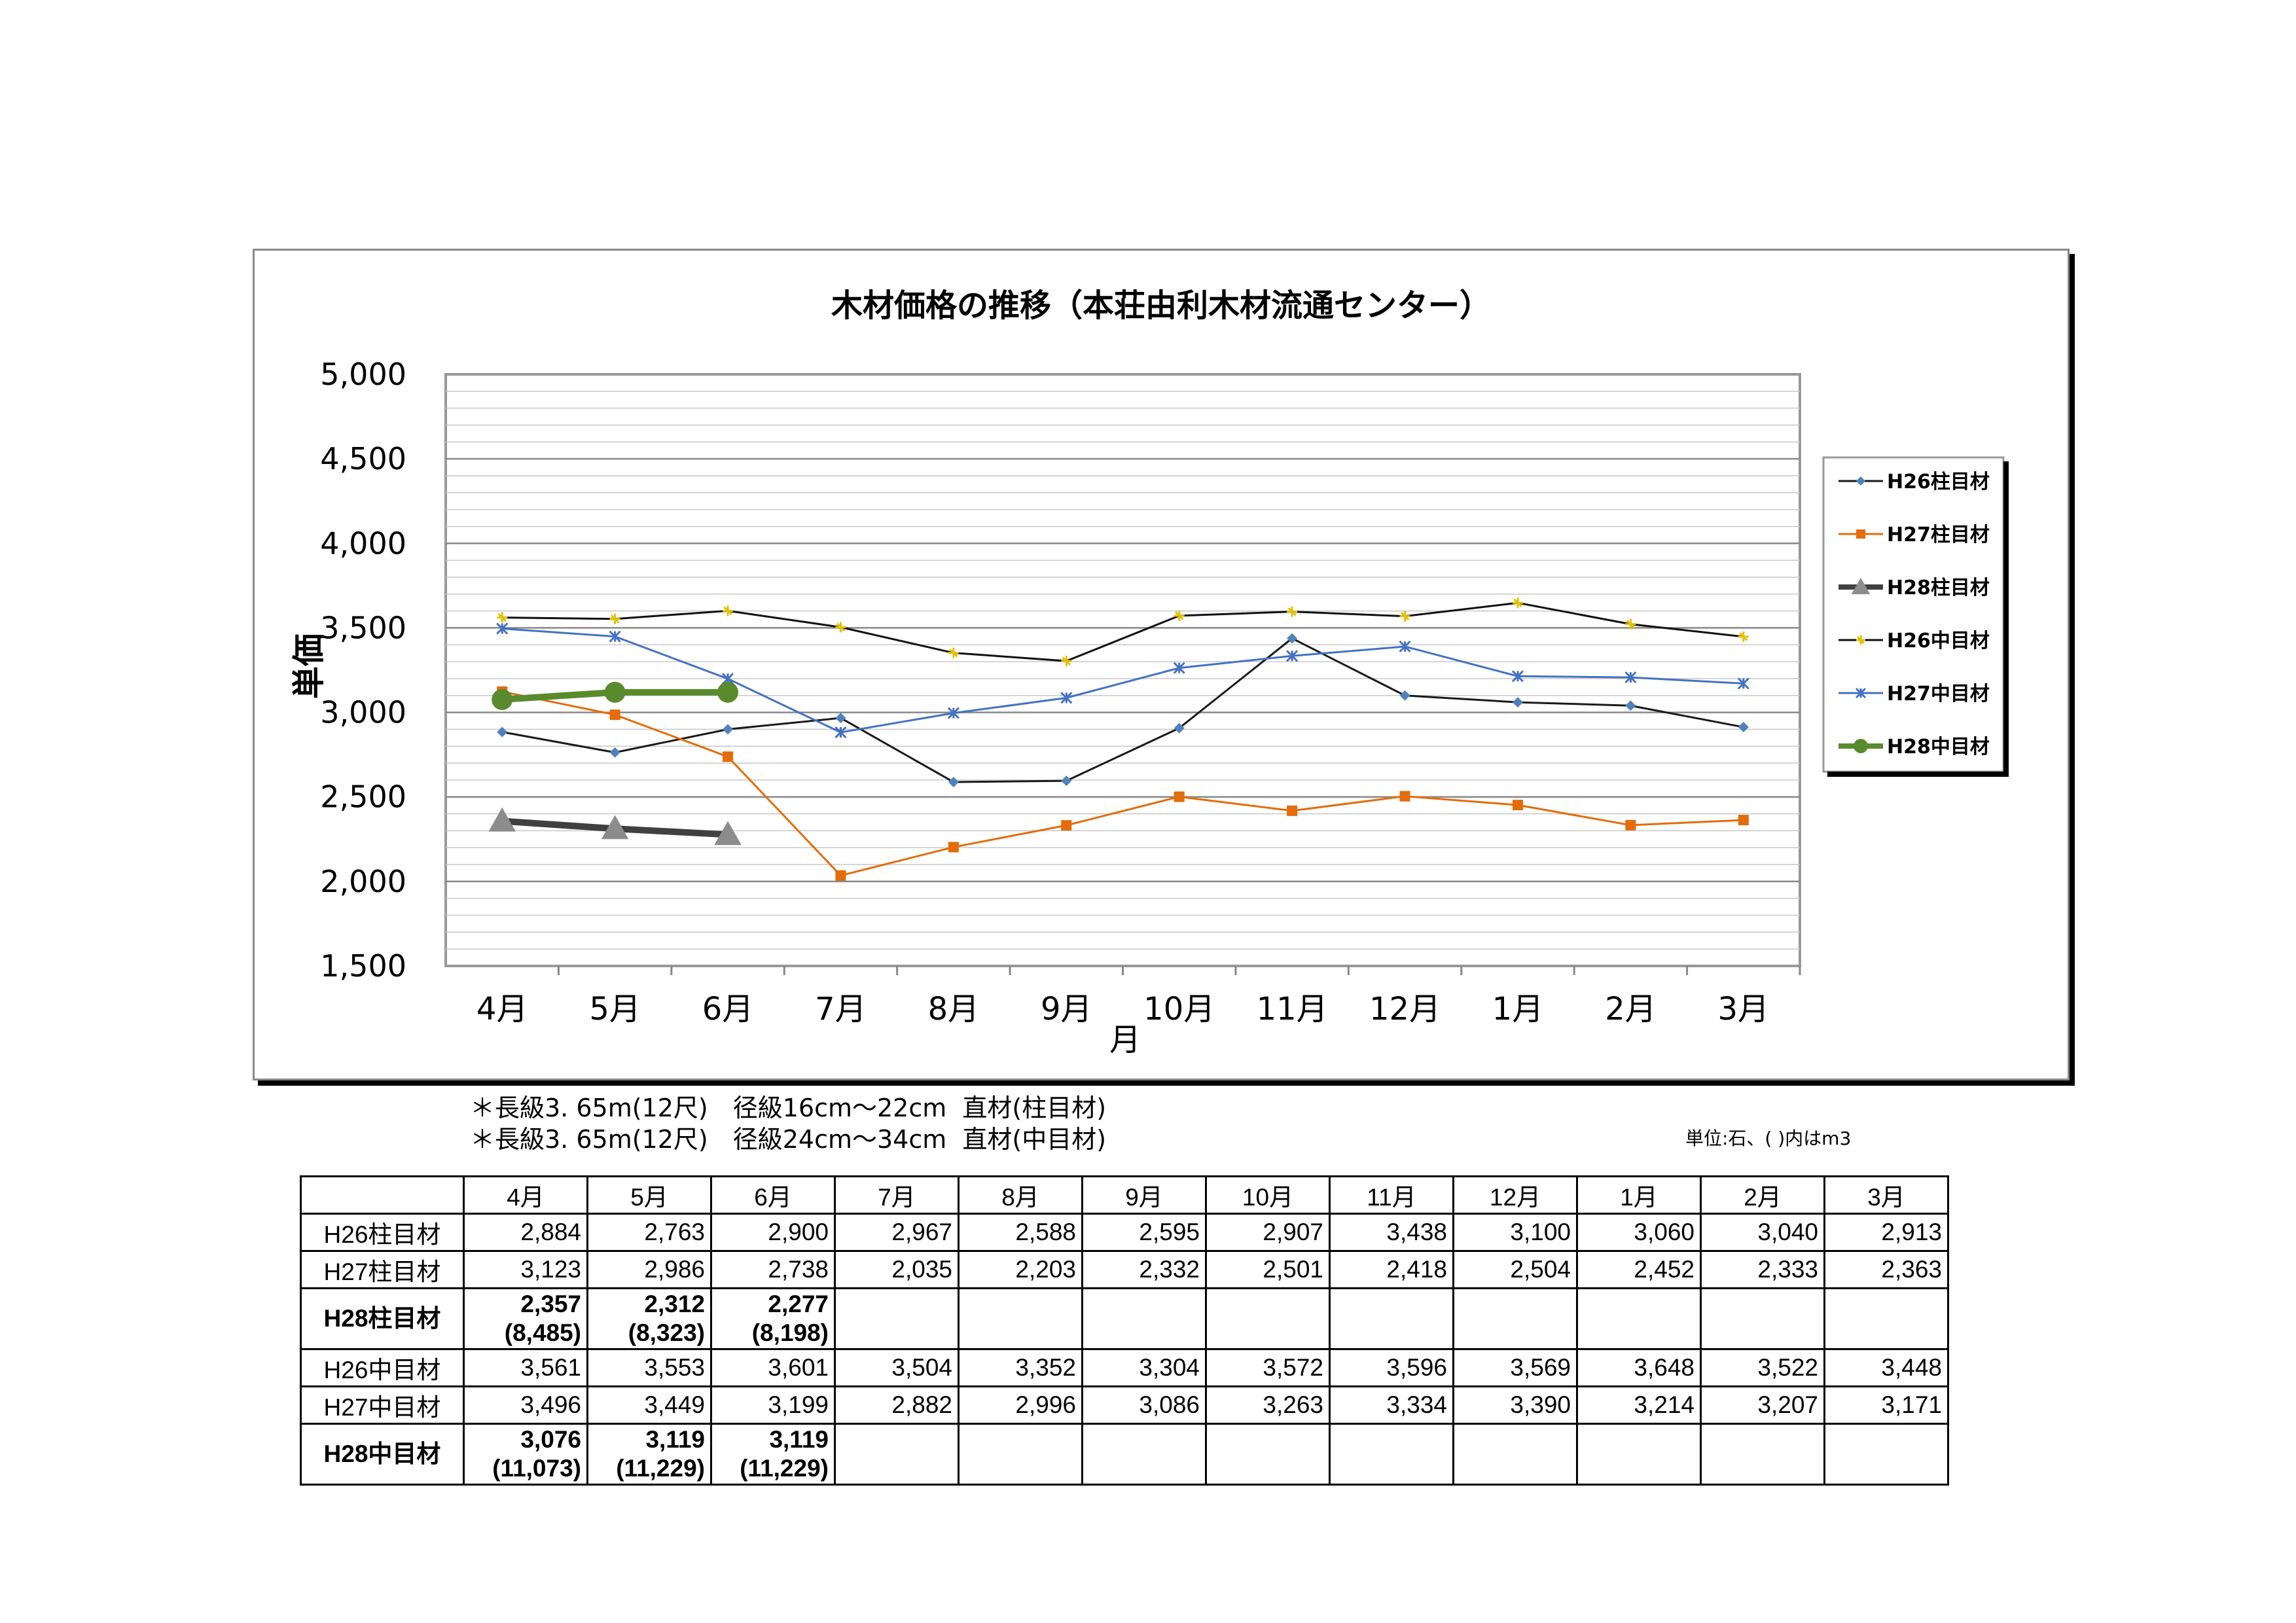  What do you see at coordinates (1020, 1195) in the screenshot?
I see `column-header: 8月` at bounding box center [1020, 1195].